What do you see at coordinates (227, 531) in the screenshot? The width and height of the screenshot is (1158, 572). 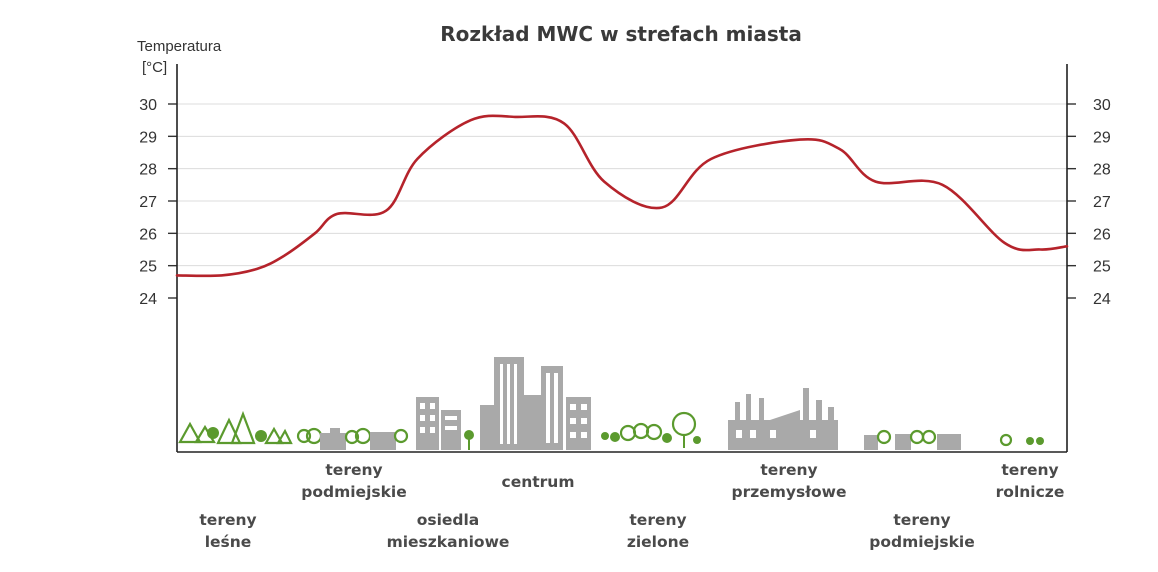 I see `zone-label: tereny leśne` at bounding box center [227, 531].